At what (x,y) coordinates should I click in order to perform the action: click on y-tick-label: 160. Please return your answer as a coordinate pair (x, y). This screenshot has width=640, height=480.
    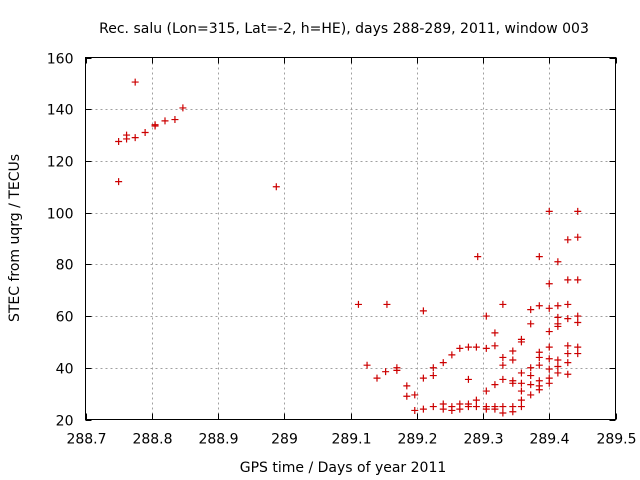
    Looking at the image, I should click on (60, 60).